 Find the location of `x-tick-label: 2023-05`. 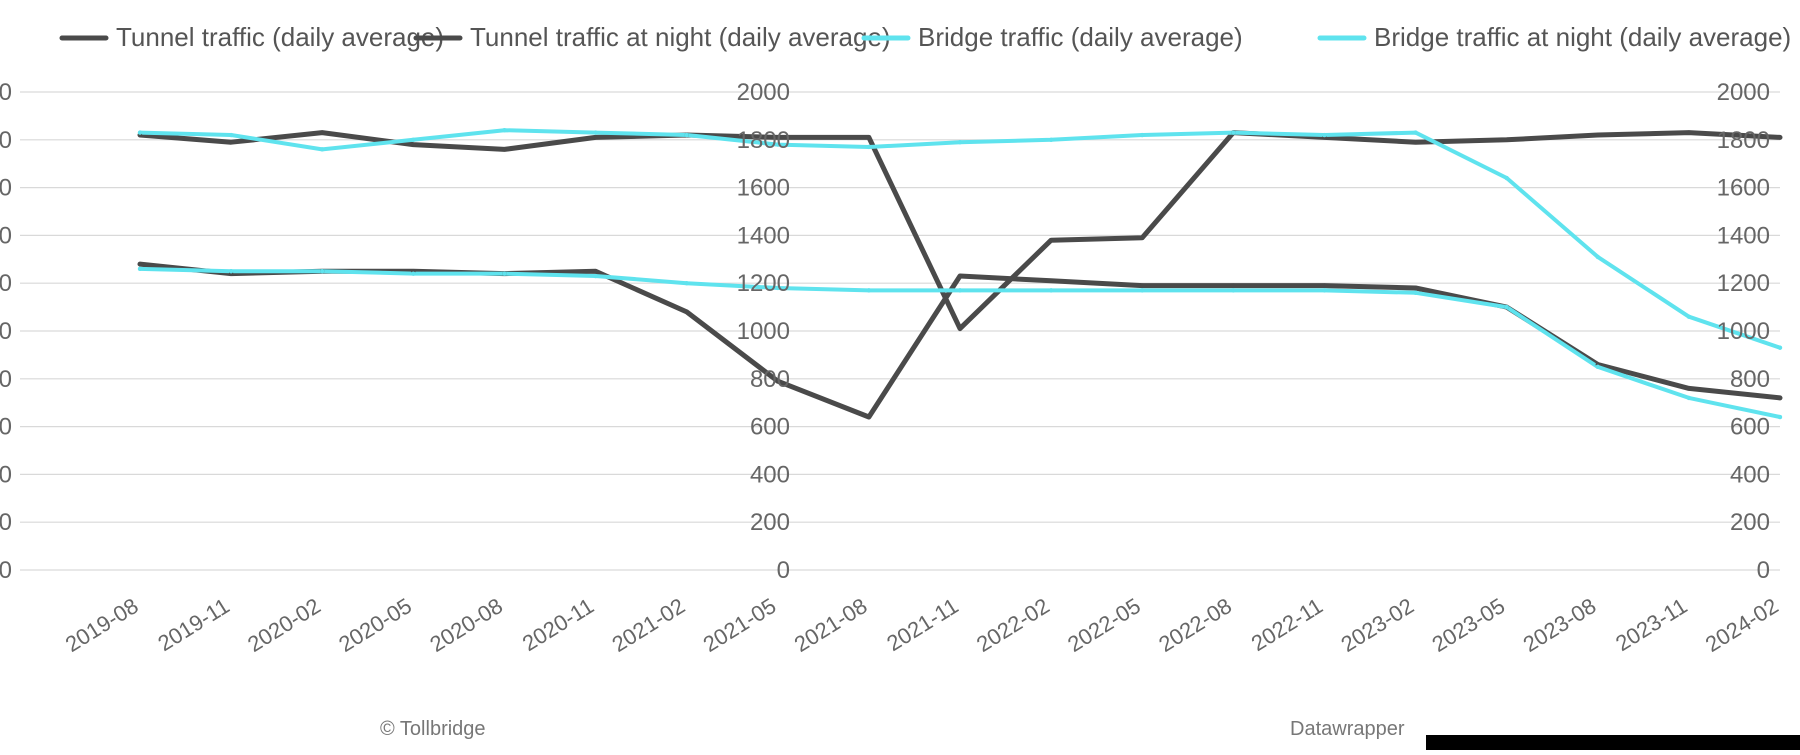

x-tick-label: 2023-05 is located at coordinates (1469, 625).